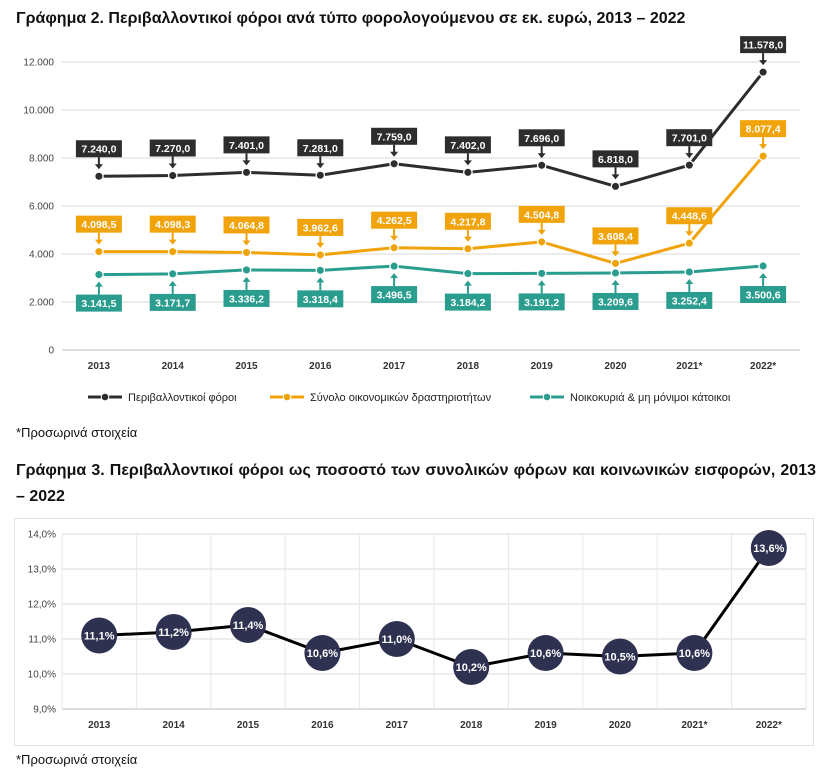 This screenshot has height=776, width=825. Describe the element at coordinates (615, 237) in the screenshot. I see `data-label: 3.608,4` at that location.